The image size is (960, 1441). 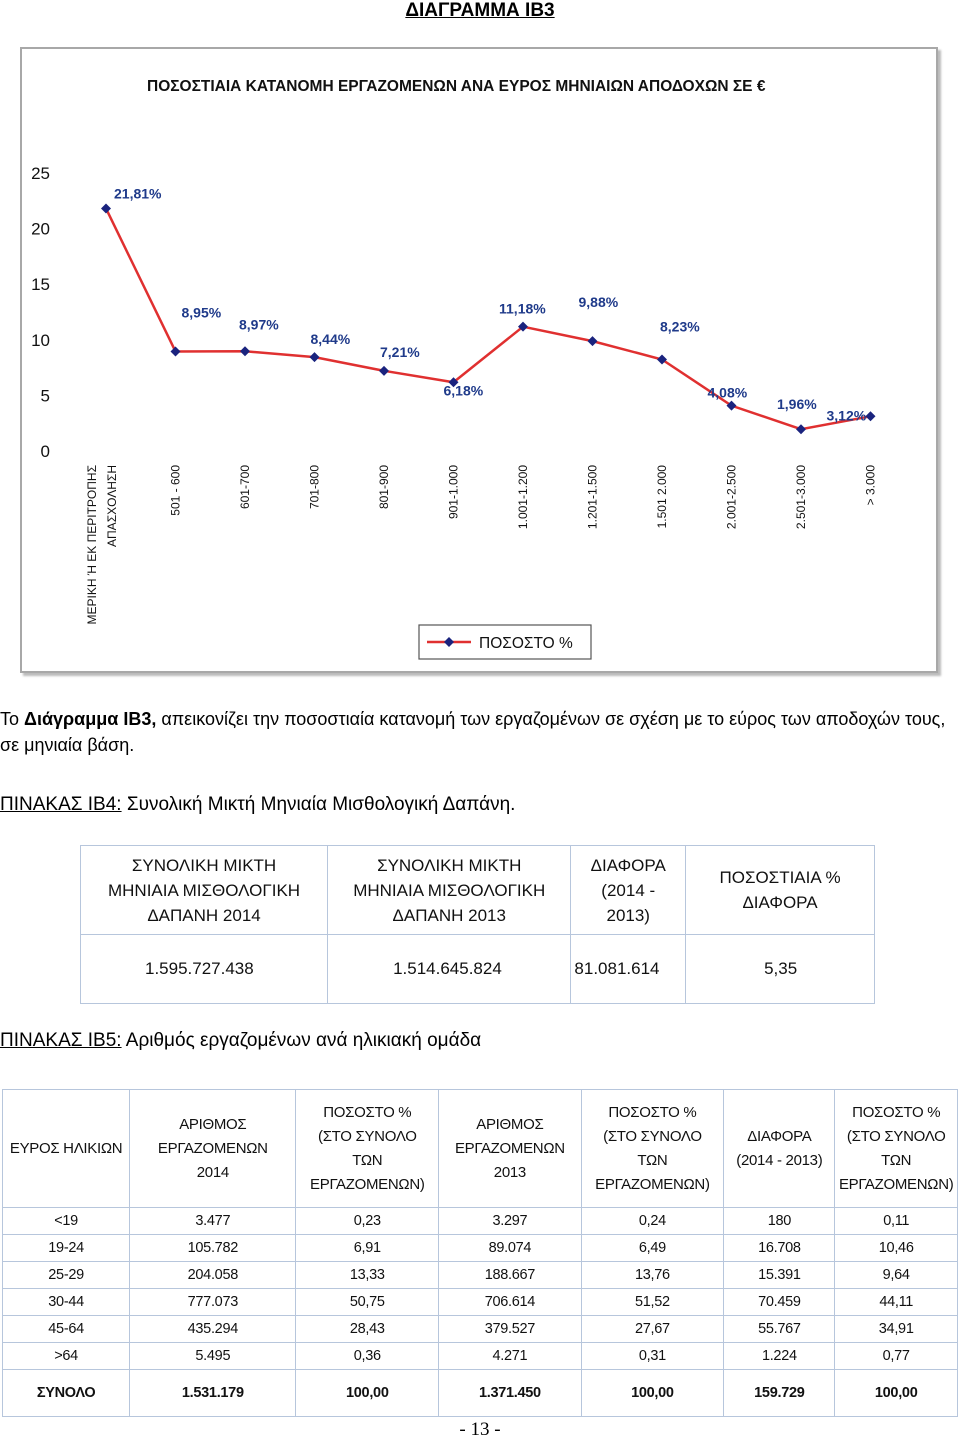 What do you see at coordinates (213, 1275) in the screenshot?
I see `table5-cell: 204.058` at bounding box center [213, 1275].